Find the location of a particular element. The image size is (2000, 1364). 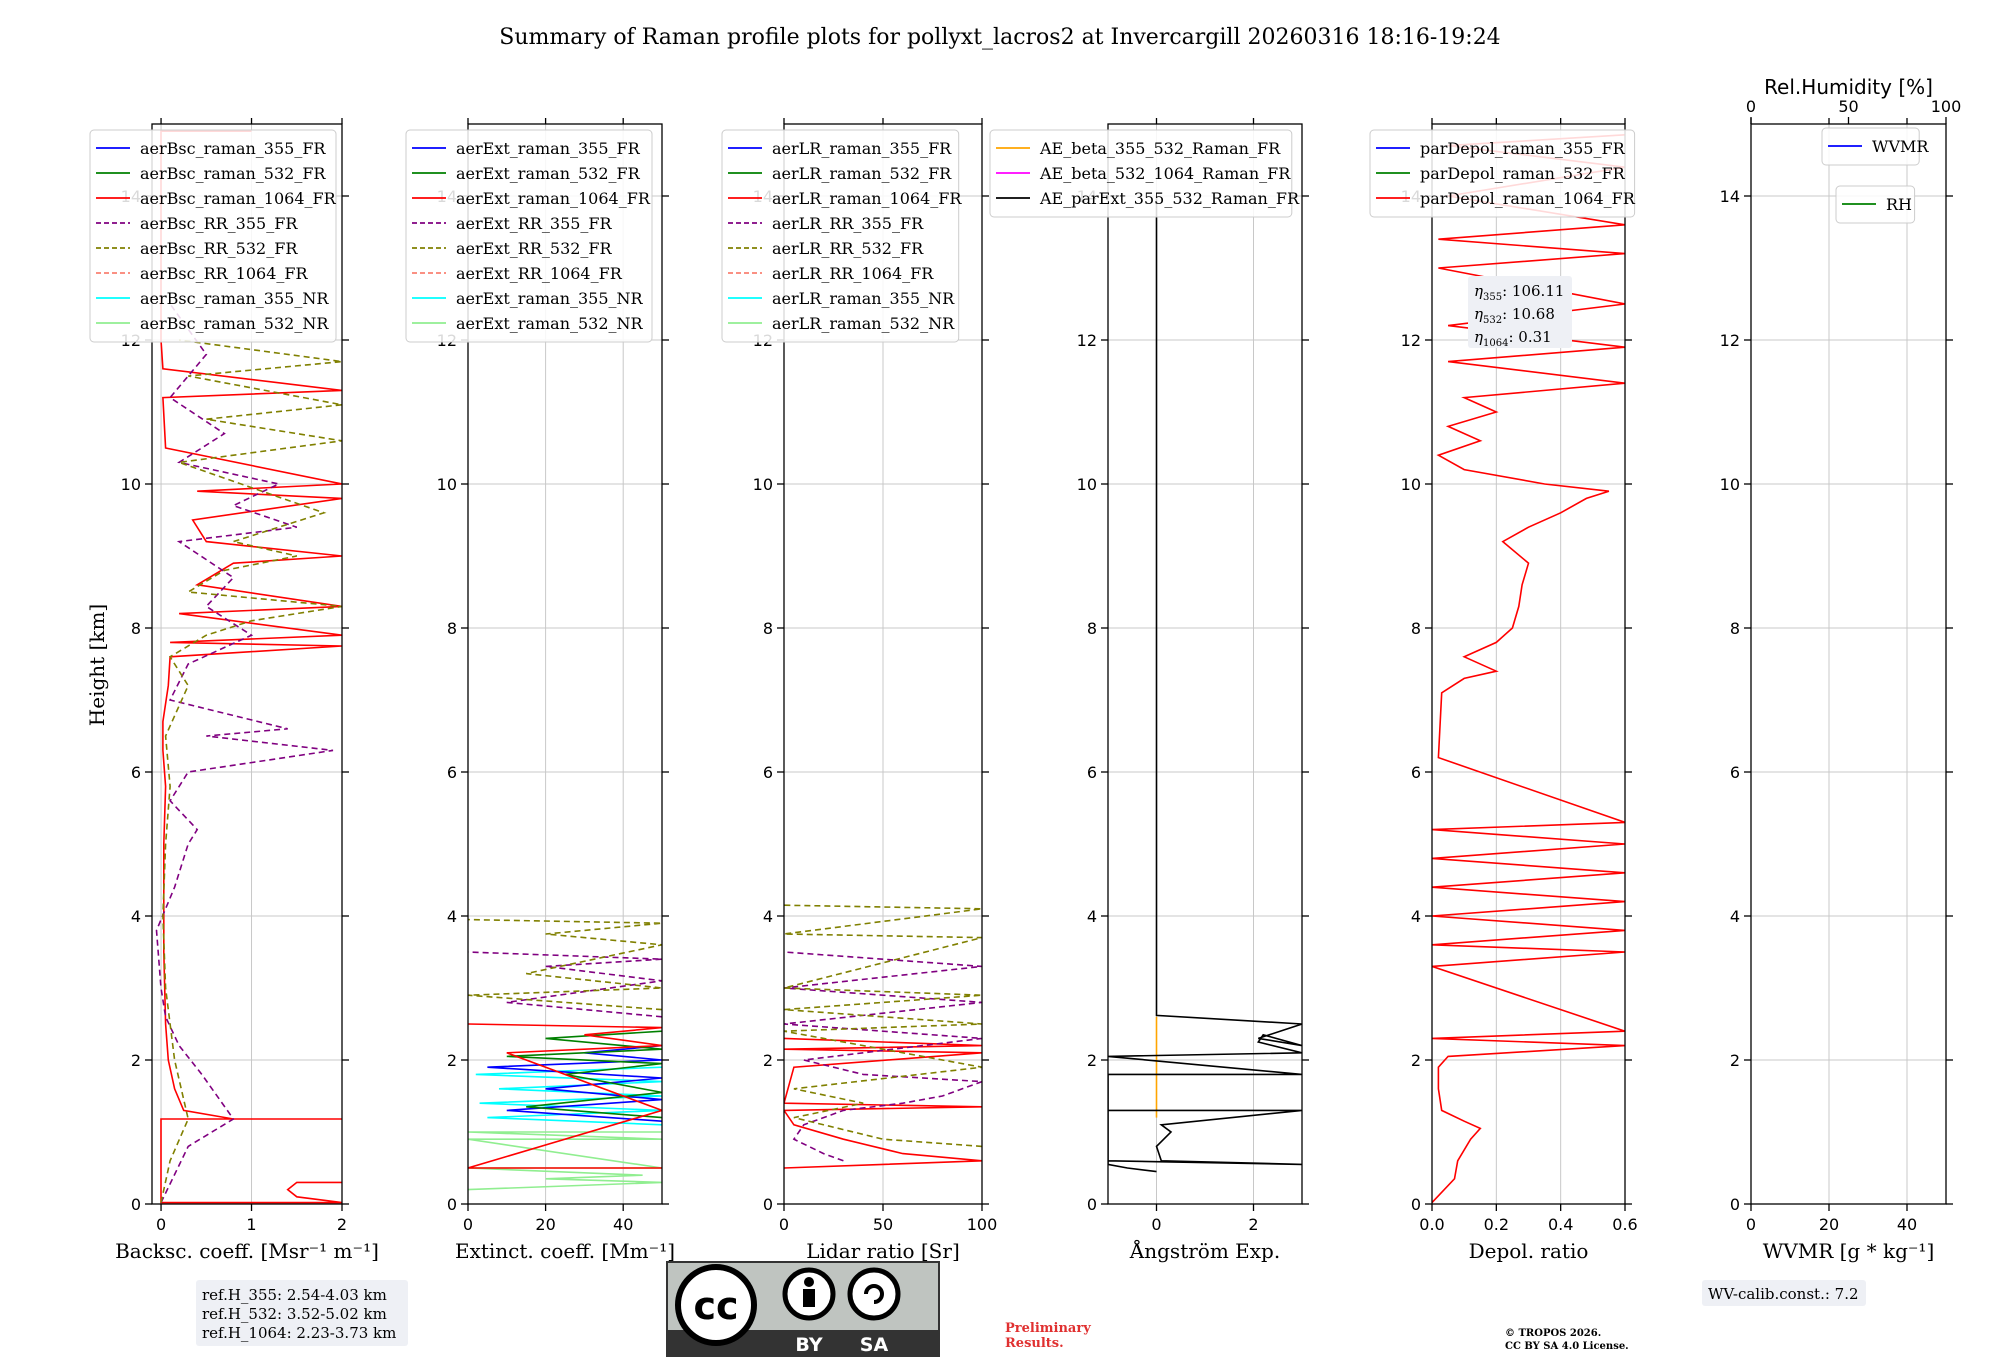

series-line-AE_parExt_355_532_Raman_FR is located at coordinates (1205, 684).